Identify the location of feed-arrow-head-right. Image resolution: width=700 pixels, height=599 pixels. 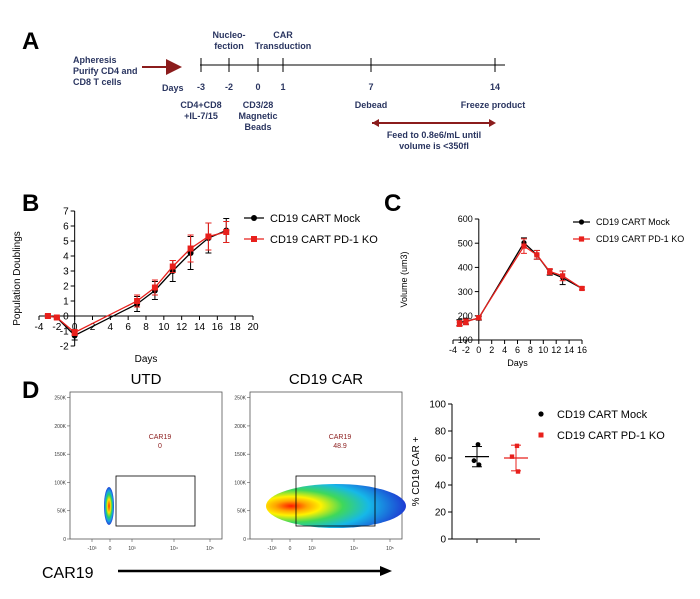
(492, 123).